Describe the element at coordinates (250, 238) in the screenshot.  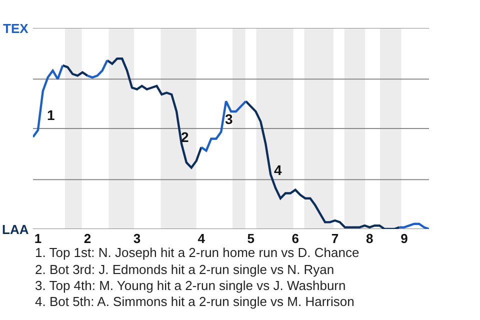
I see `x-tick-label: 5` at that location.